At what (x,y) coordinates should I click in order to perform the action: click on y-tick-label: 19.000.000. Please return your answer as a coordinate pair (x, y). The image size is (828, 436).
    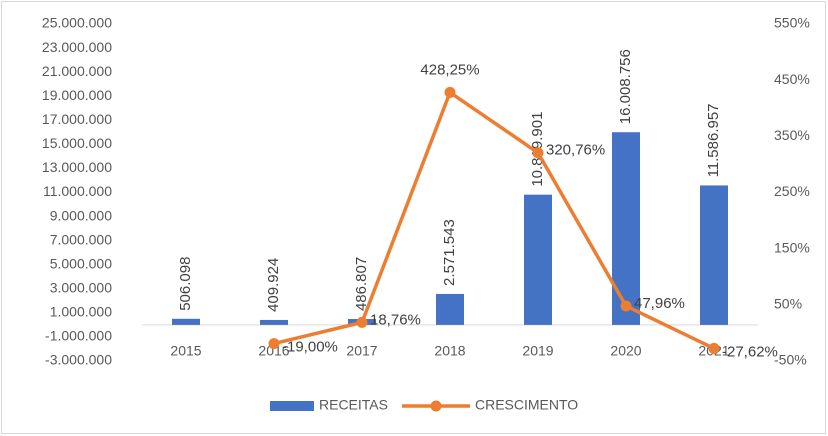
    Looking at the image, I should click on (77, 95).